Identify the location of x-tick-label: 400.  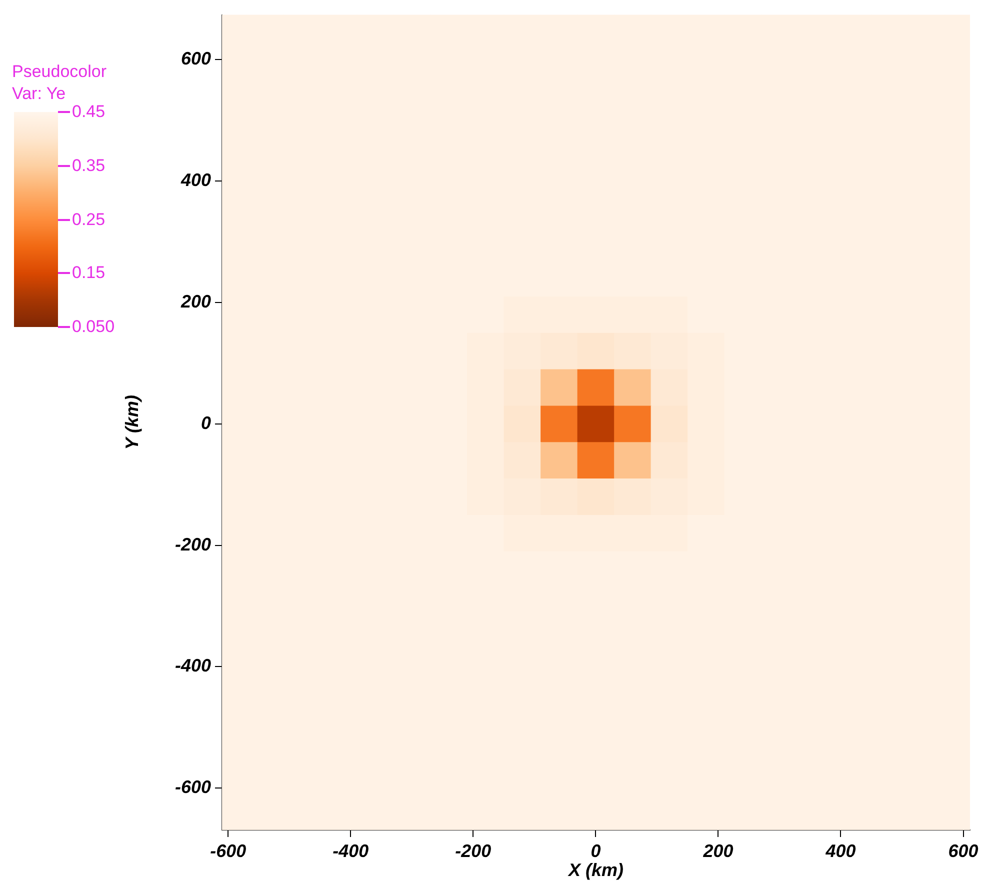
(840, 850).